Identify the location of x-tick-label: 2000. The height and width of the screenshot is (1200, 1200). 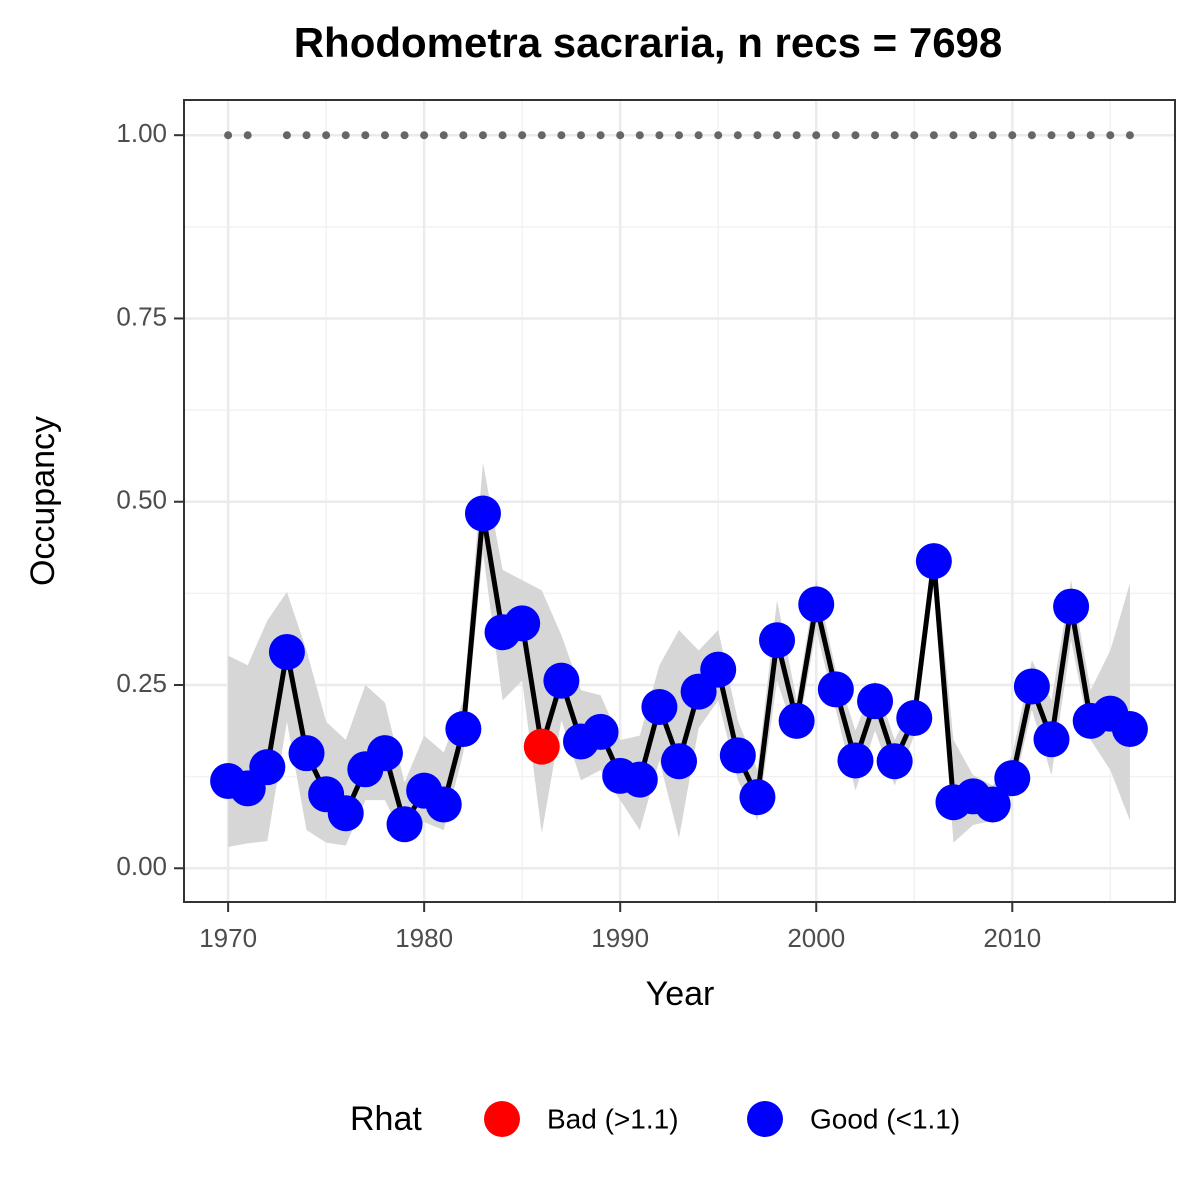
(816, 938).